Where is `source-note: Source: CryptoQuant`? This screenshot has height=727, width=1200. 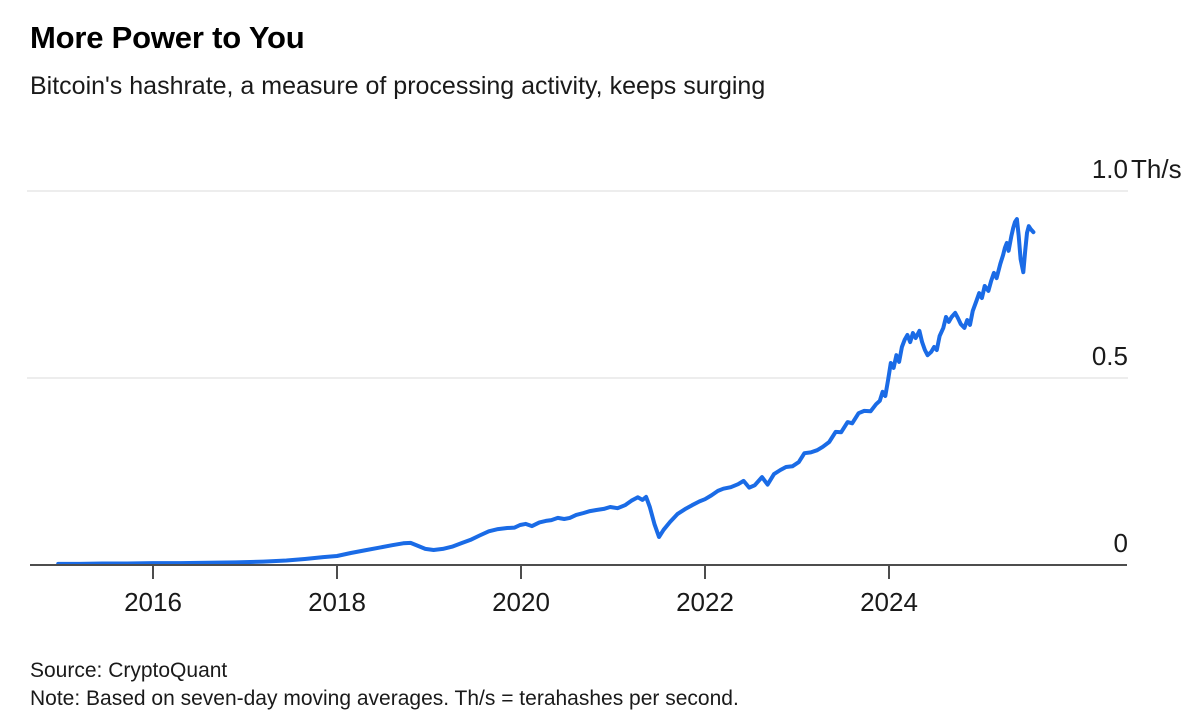 source-note: Source: CryptoQuant is located at coordinates (129, 670).